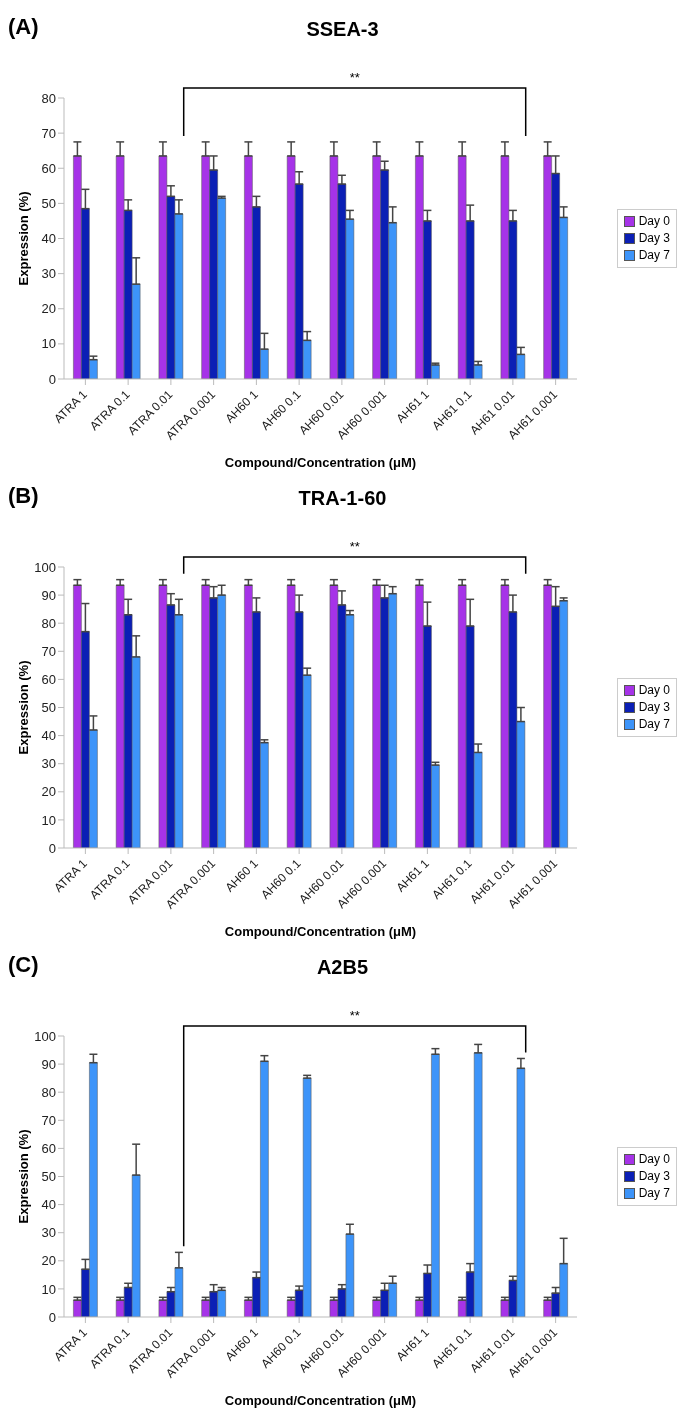  I want to click on chart-title: SSEA-3, so click(342, 29).